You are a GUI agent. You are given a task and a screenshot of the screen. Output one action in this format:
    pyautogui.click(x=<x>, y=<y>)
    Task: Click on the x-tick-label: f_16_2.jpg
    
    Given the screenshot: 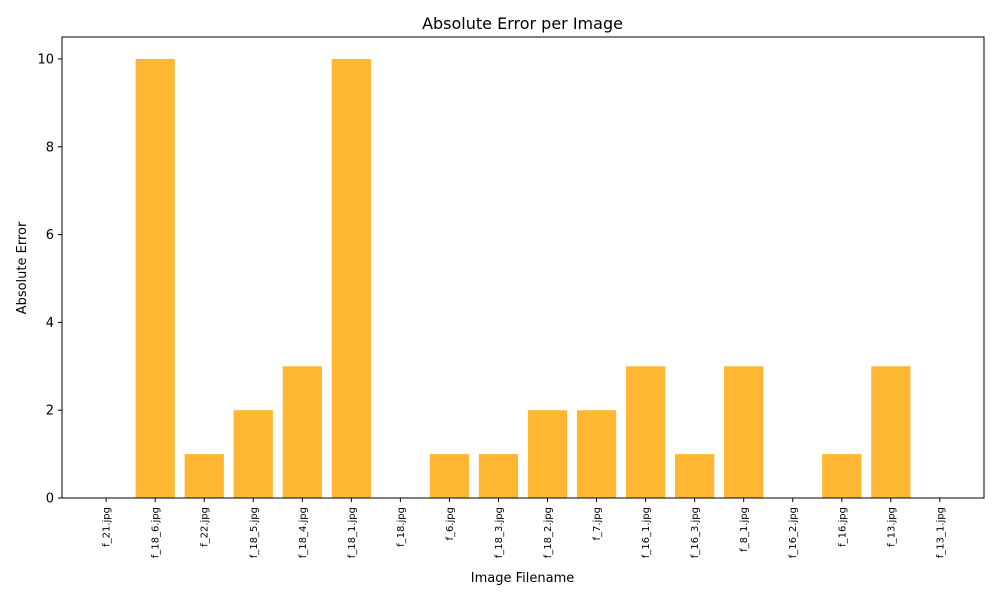 What is the action you would take?
    pyautogui.click(x=793, y=532)
    